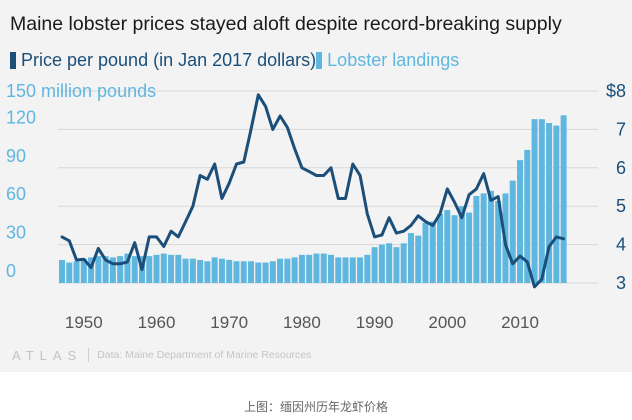 This screenshot has width=632, height=420. What do you see at coordinates (16, 156) in the screenshot?
I see `left-tick-label: 90` at bounding box center [16, 156].